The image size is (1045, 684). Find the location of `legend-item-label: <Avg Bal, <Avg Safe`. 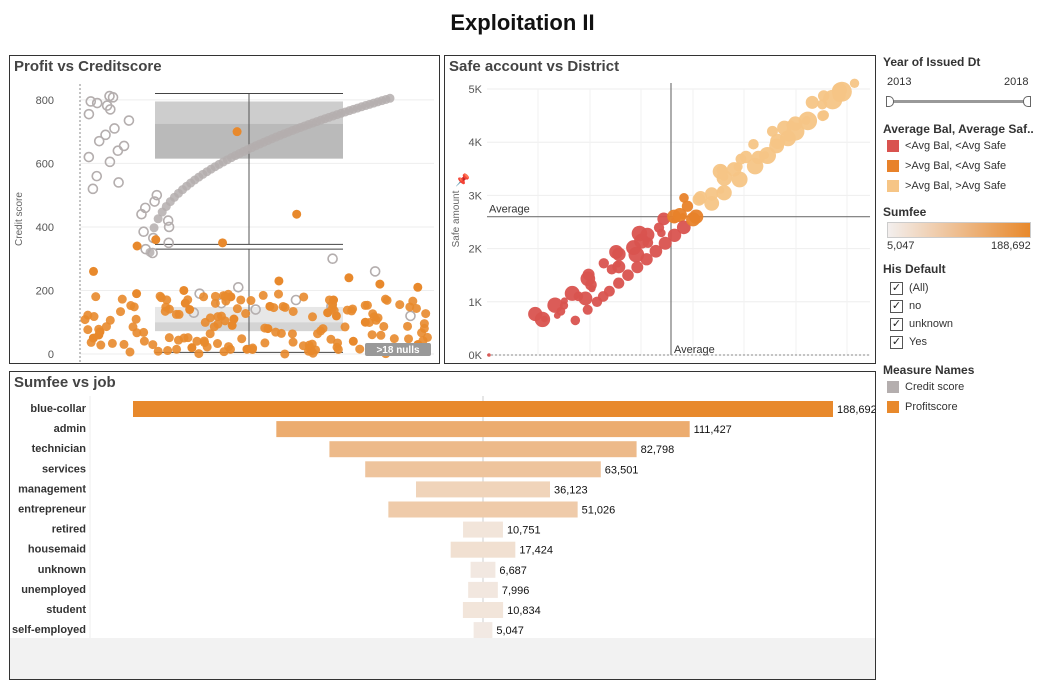

legend-item-label: <Avg Bal, <Avg Safe is located at coordinates (956, 146).